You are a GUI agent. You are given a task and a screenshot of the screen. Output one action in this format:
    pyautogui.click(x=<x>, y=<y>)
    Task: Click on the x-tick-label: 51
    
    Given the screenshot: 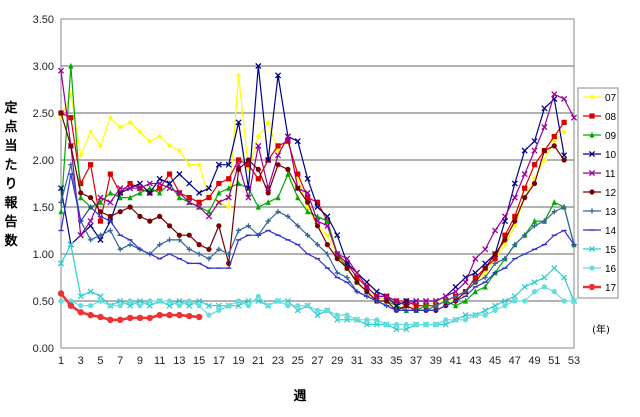 What is the action you would take?
    pyautogui.click(x=554, y=361)
    